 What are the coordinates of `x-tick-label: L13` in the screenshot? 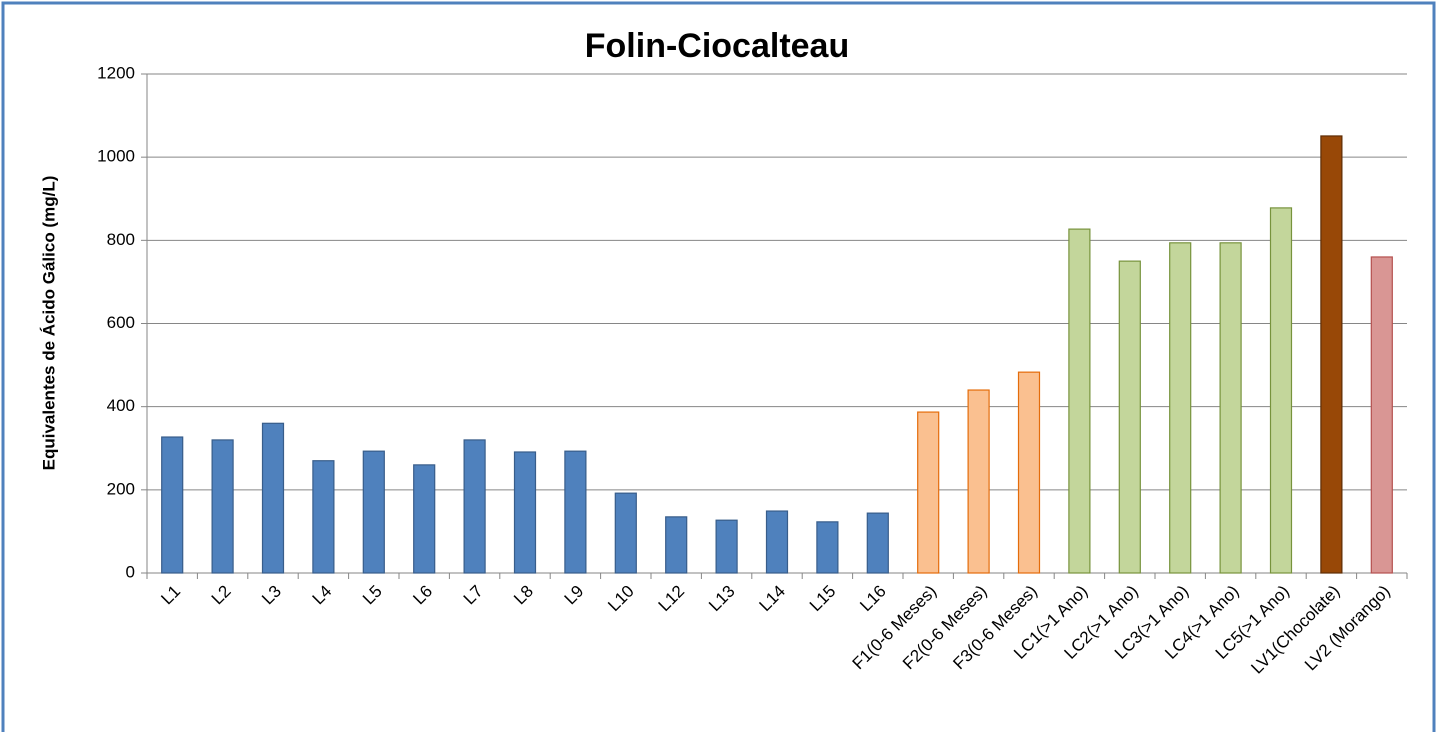 It's located at (721, 598).